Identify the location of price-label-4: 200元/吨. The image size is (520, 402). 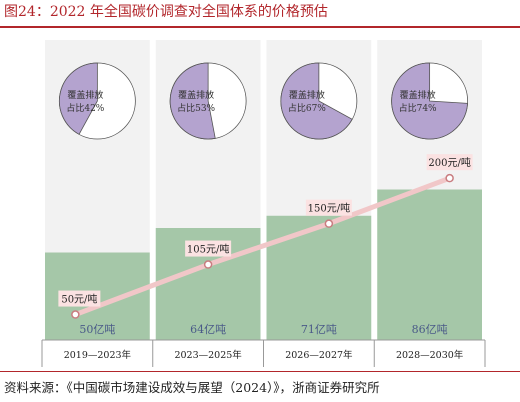
(449, 162).